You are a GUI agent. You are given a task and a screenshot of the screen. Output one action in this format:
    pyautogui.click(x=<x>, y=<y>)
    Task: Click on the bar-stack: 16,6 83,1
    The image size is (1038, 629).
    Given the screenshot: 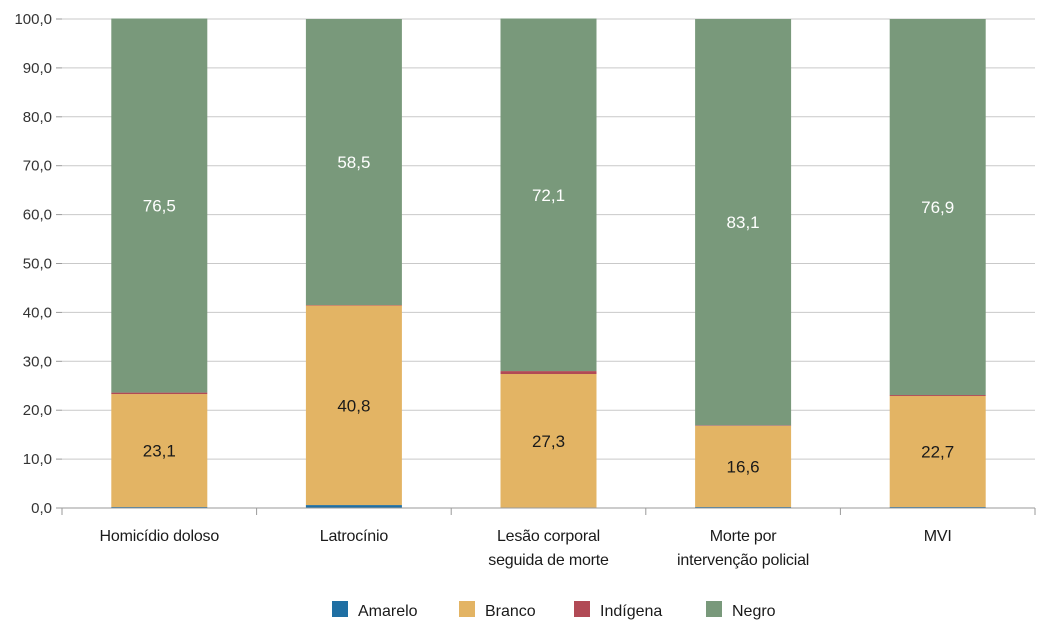 What is the action you would take?
    pyautogui.click(x=743, y=263)
    